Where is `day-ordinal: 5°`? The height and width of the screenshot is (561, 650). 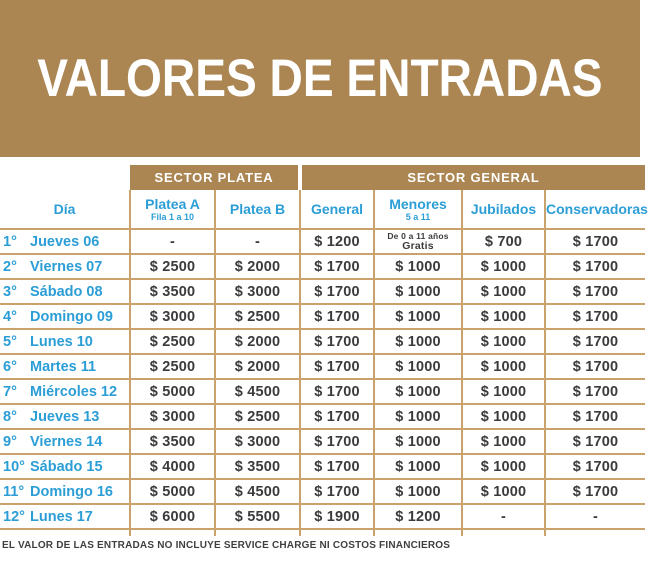 day-ordinal: 5° is located at coordinates (10, 341).